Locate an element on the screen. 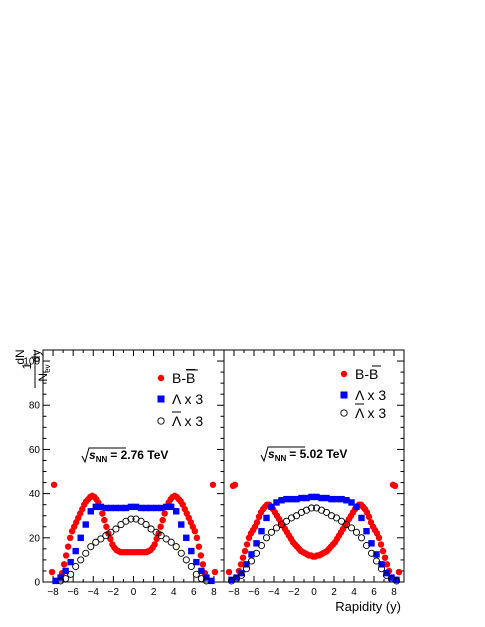  left-annotation-text: sNN = 2.76 TeV is located at coordinates (128, 456).